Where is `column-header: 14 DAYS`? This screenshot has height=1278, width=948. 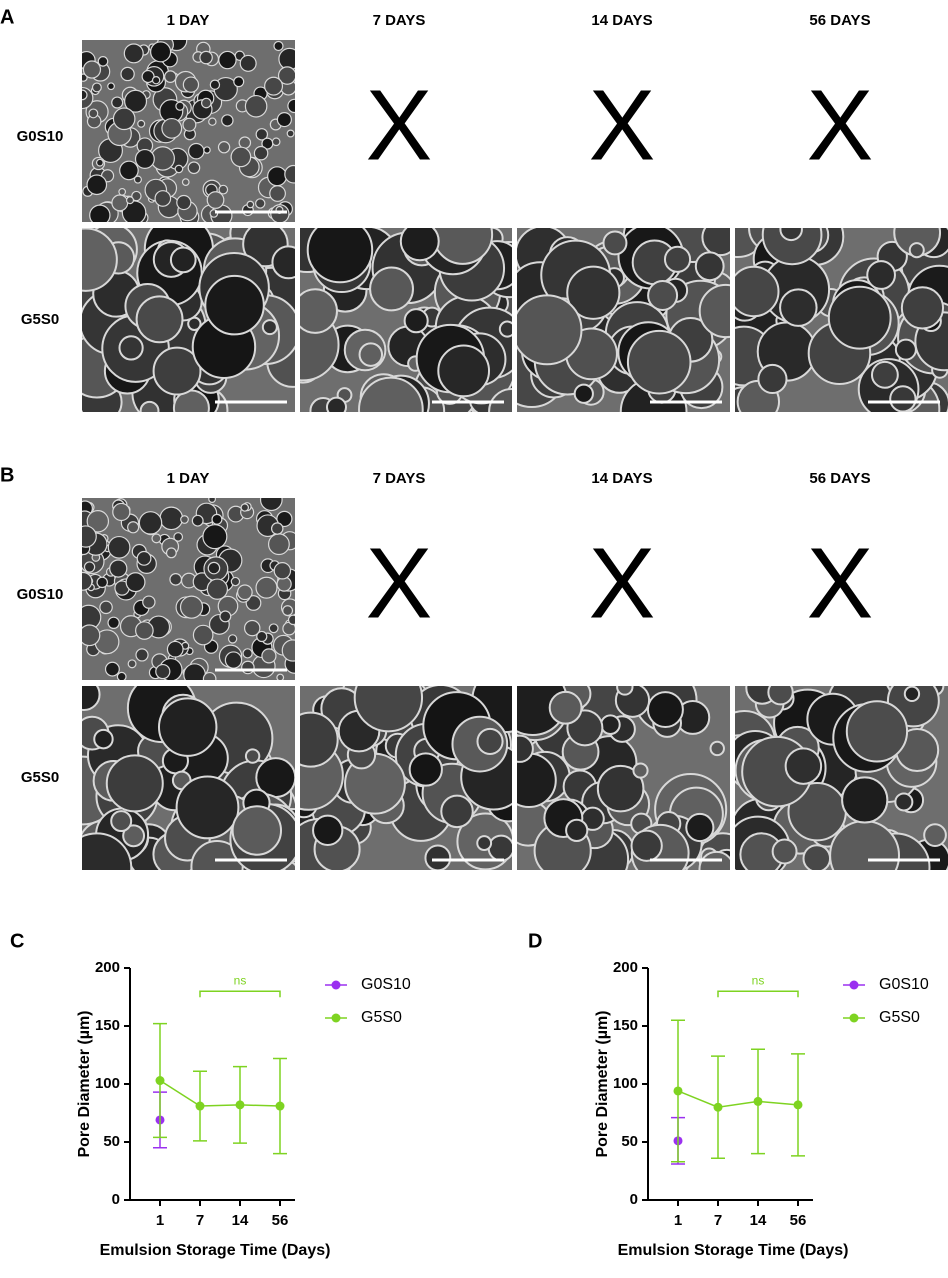 column-header: 14 DAYS is located at coordinates (621, 20).